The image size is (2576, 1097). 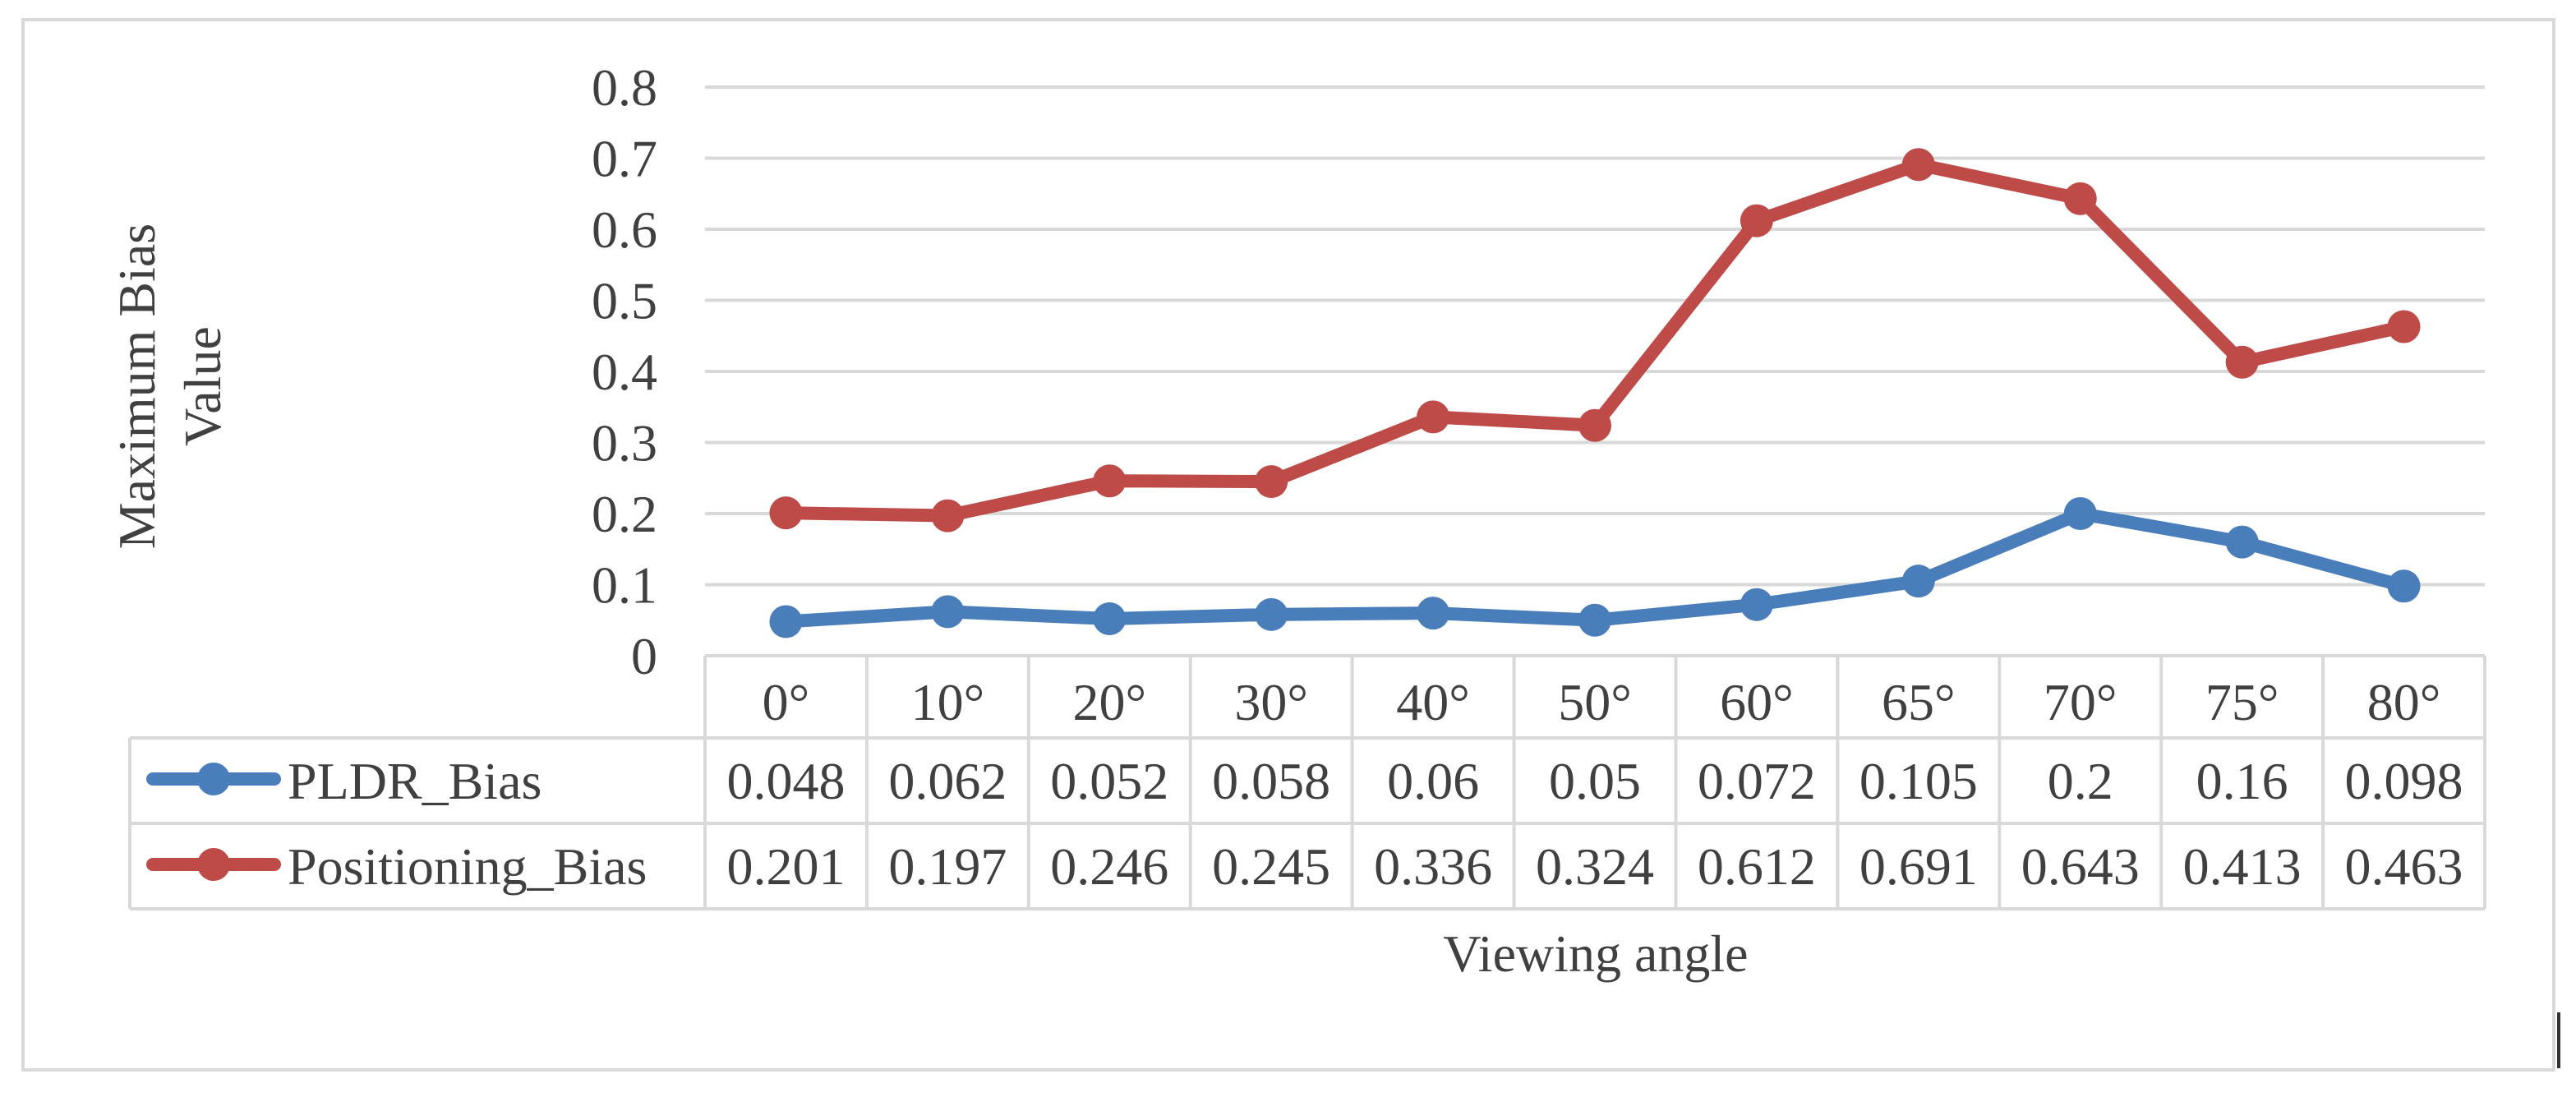 I want to click on data-label: 0.643, so click(x=2080, y=866).